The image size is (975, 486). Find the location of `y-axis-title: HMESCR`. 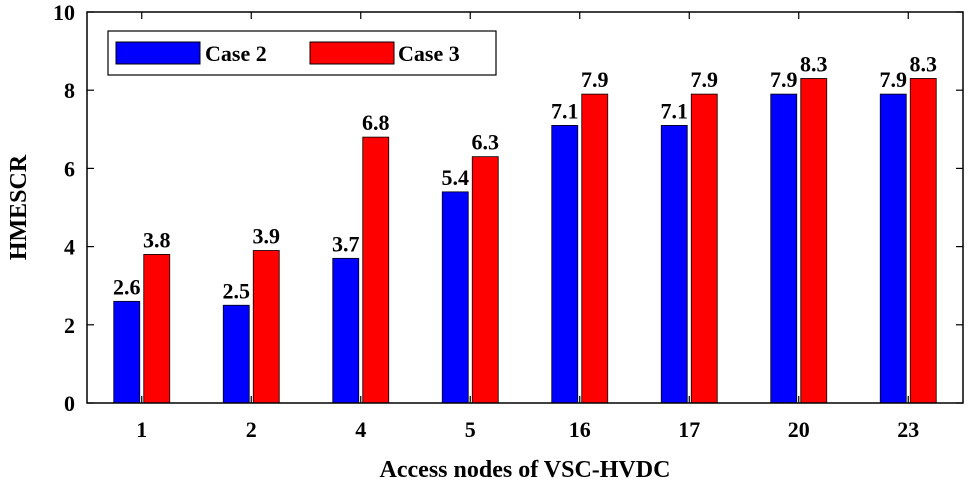

y-axis-title: HMESCR is located at coordinates (19, 207).